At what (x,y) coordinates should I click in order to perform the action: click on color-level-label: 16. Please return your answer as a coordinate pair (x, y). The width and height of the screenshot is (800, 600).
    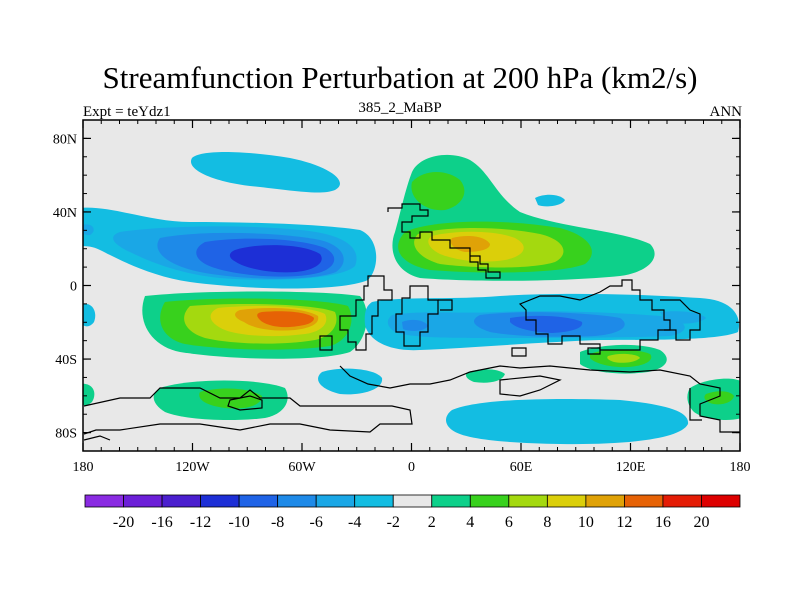
    Looking at the image, I should click on (663, 522).